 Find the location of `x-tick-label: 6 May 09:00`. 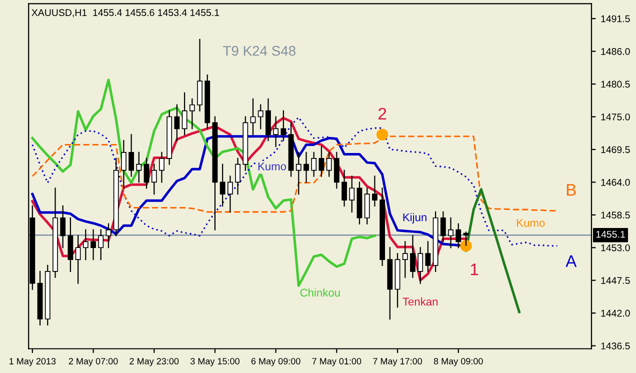

x-tick-label: 6 May 09:00 is located at coordinates (275, 362).